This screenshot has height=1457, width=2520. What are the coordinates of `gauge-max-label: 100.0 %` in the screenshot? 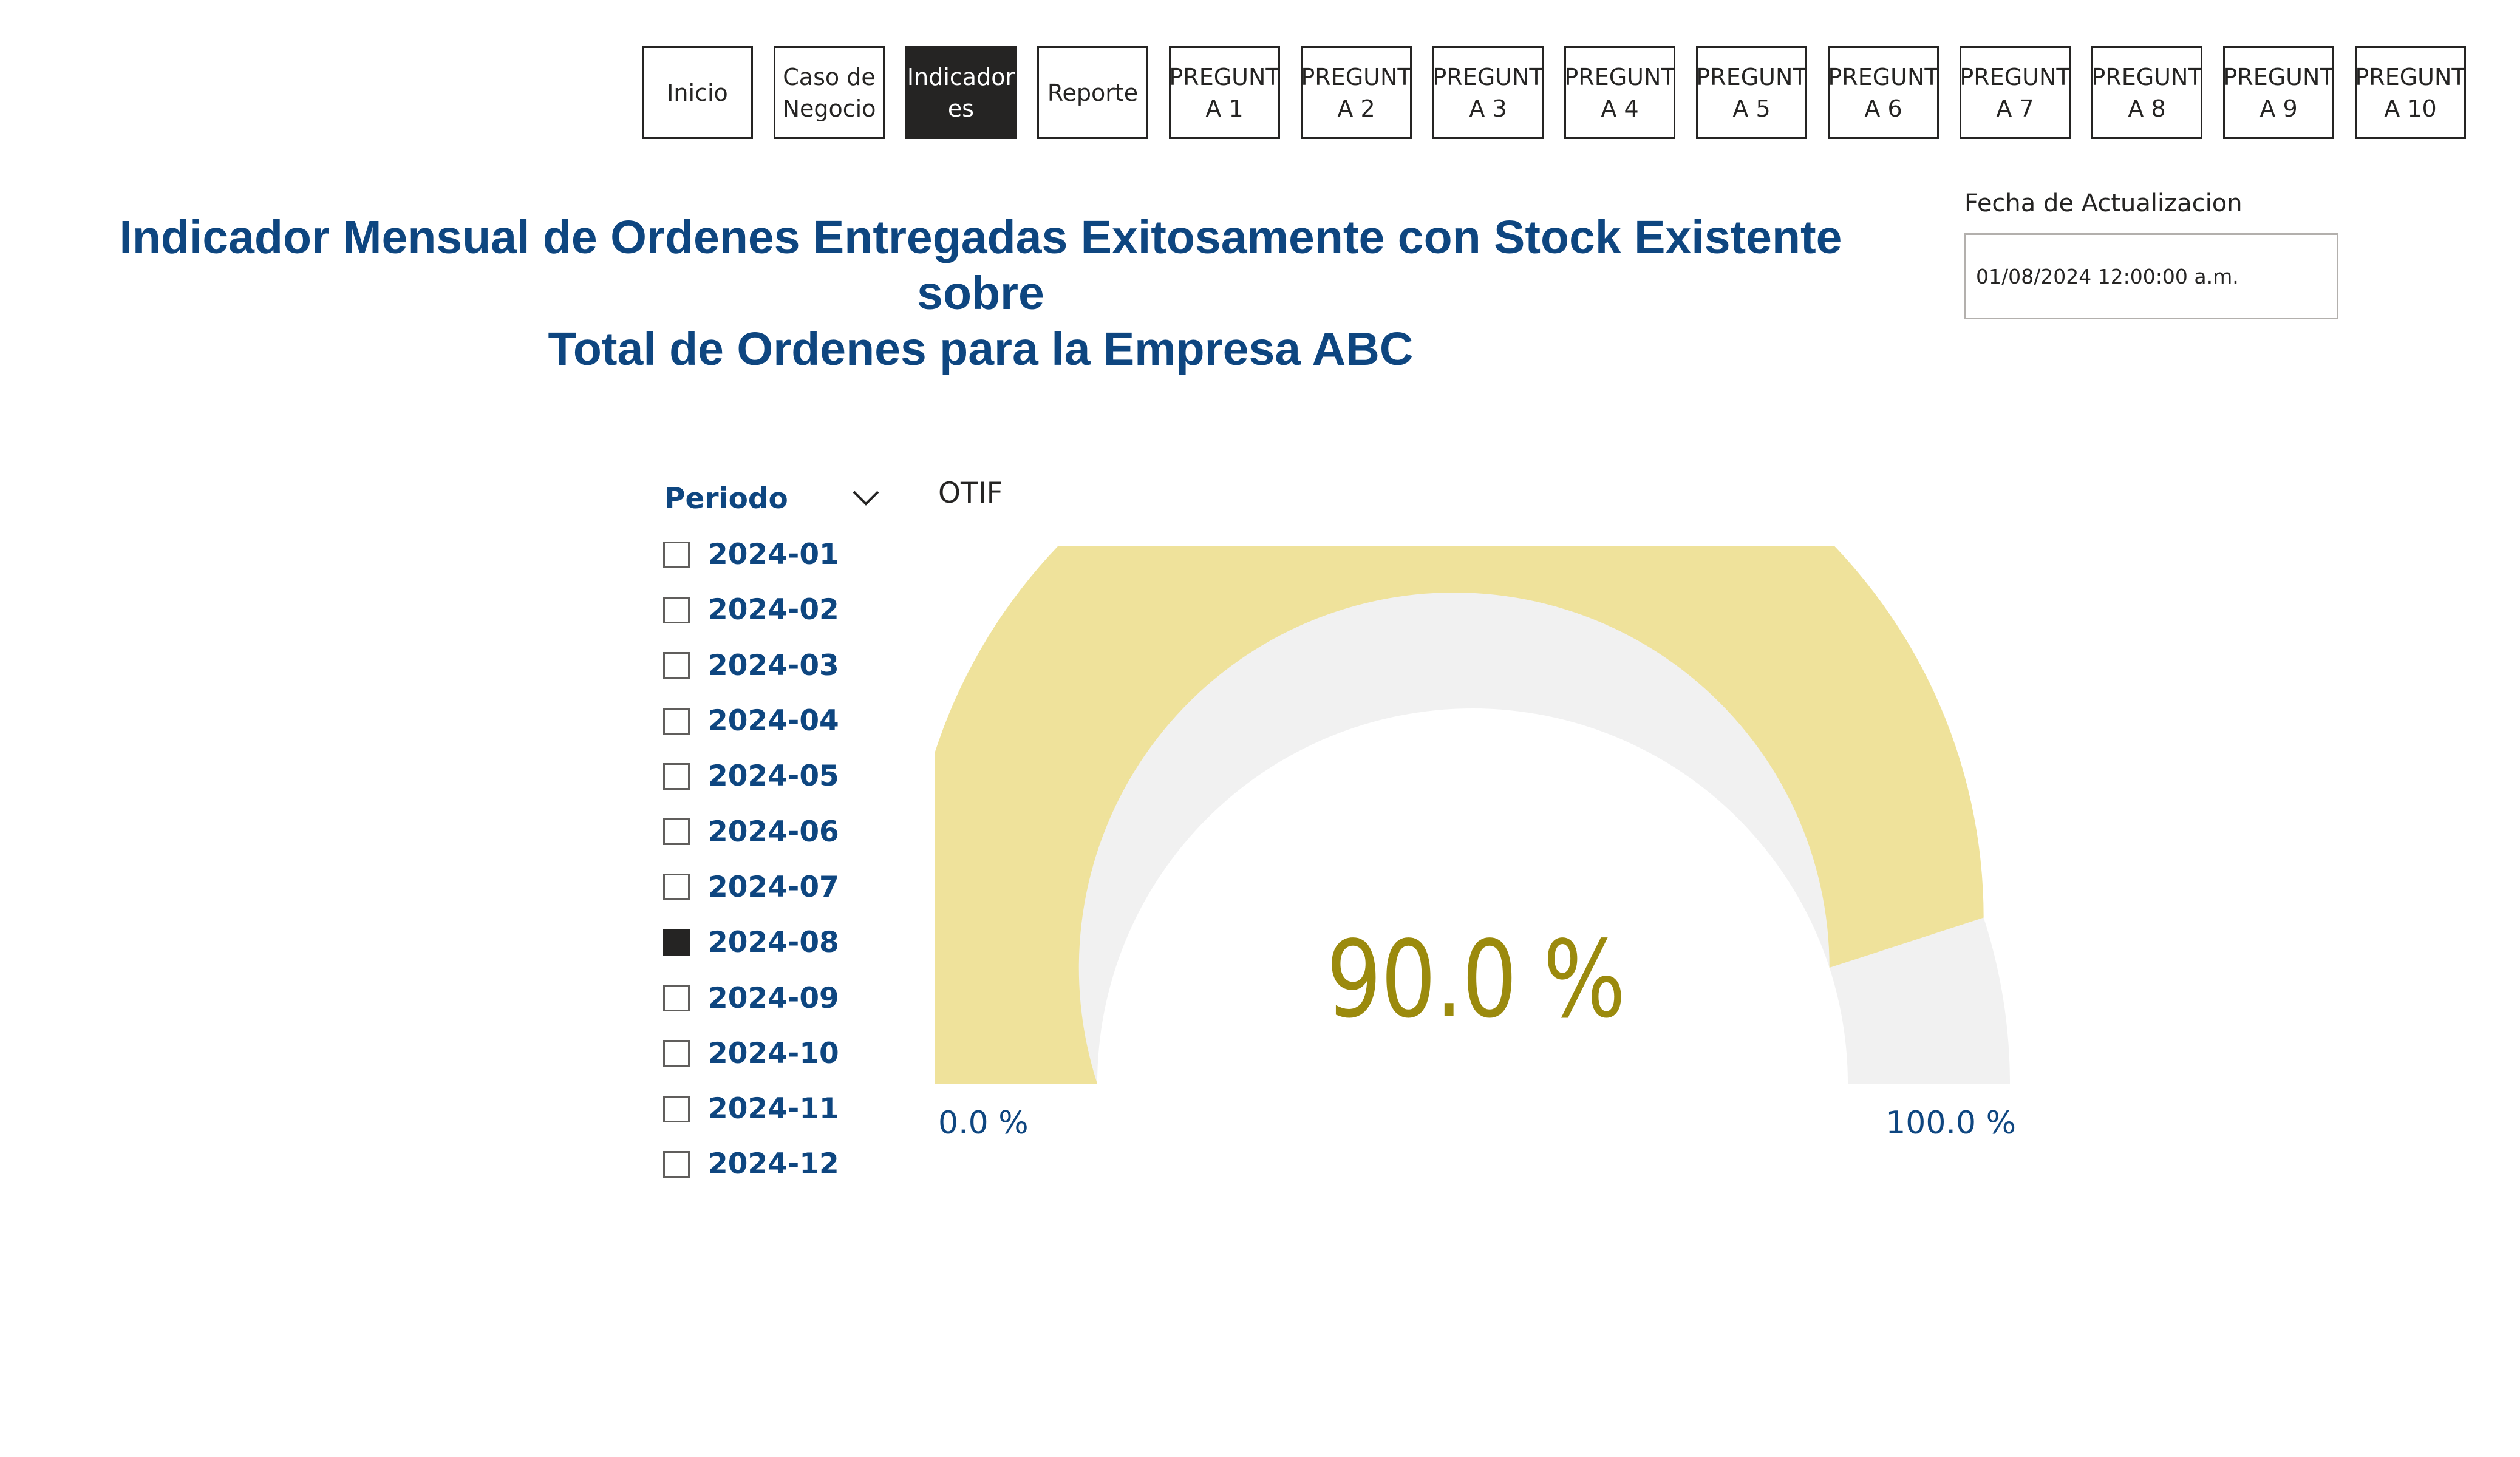 It's located at (1950, 1123).